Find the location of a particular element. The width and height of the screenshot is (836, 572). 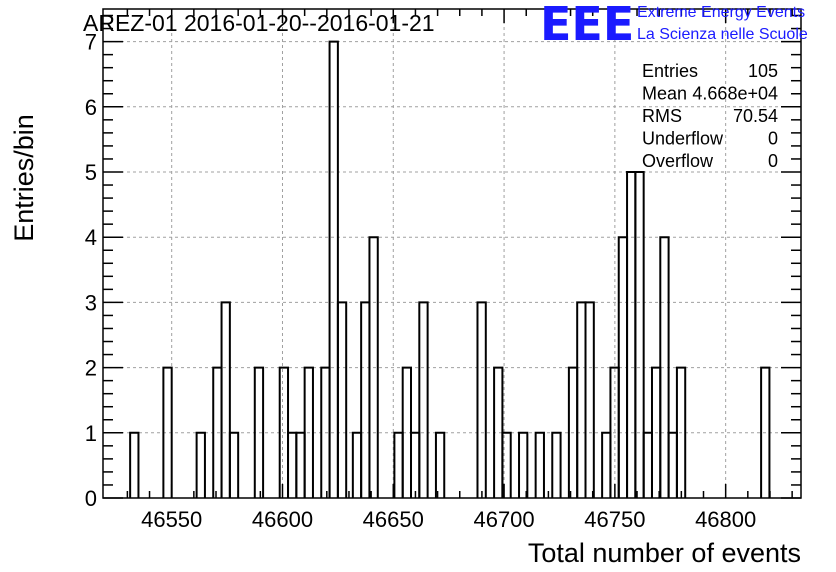

y-tick-label: 0 is located at coordinates (91, 498).